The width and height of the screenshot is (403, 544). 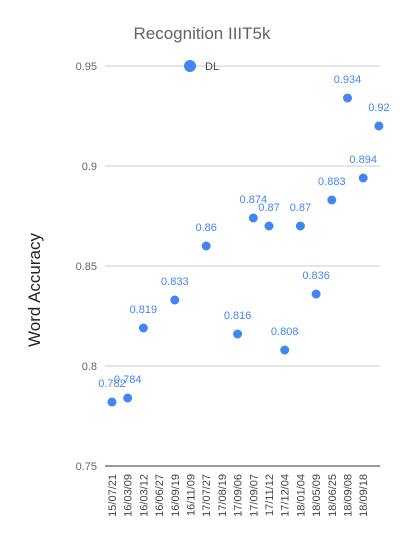 I want to click on data-label: 0.819, so click(x=144, y=310).